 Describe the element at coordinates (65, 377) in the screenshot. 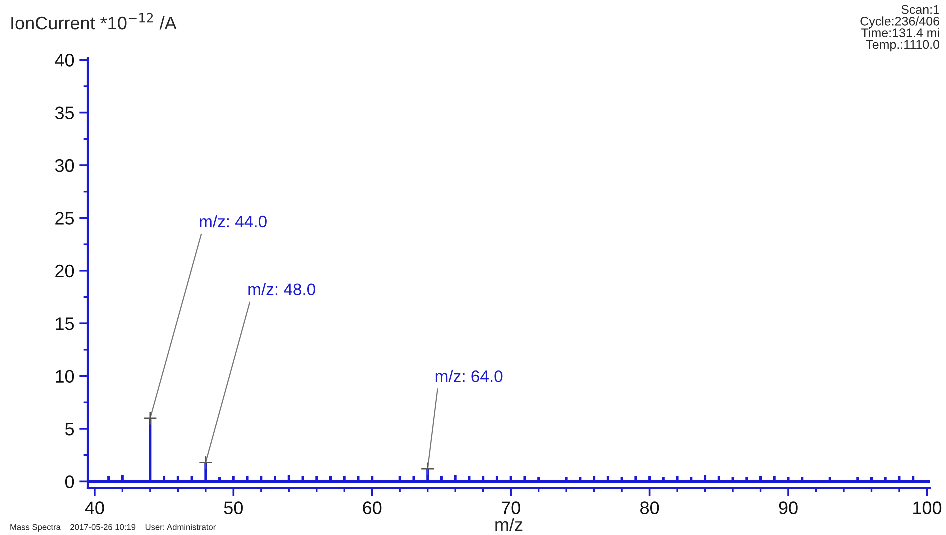

I see `y-tick-label: 10` at that location.